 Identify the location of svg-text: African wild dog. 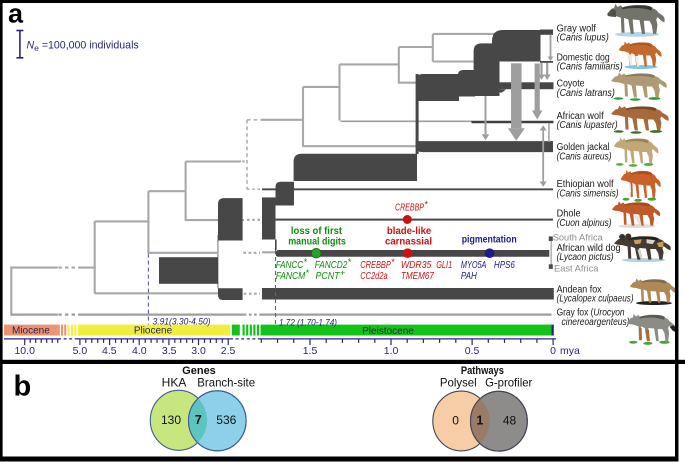
(589, 248).